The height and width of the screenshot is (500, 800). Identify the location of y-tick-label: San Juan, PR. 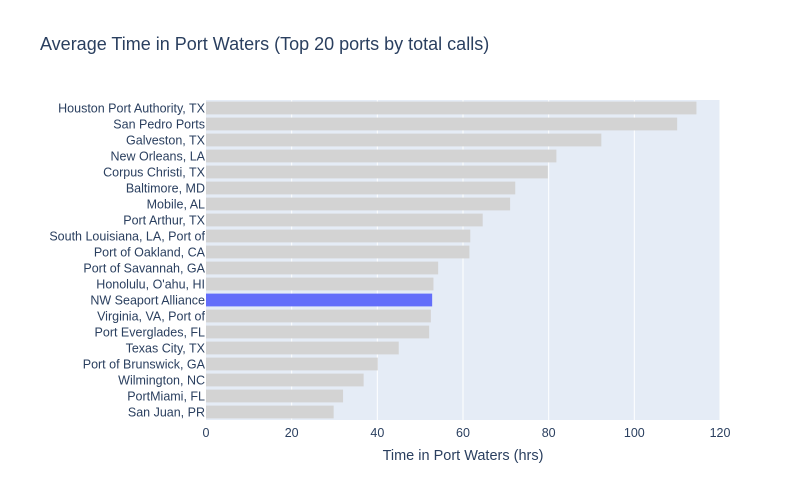
(166, 413).